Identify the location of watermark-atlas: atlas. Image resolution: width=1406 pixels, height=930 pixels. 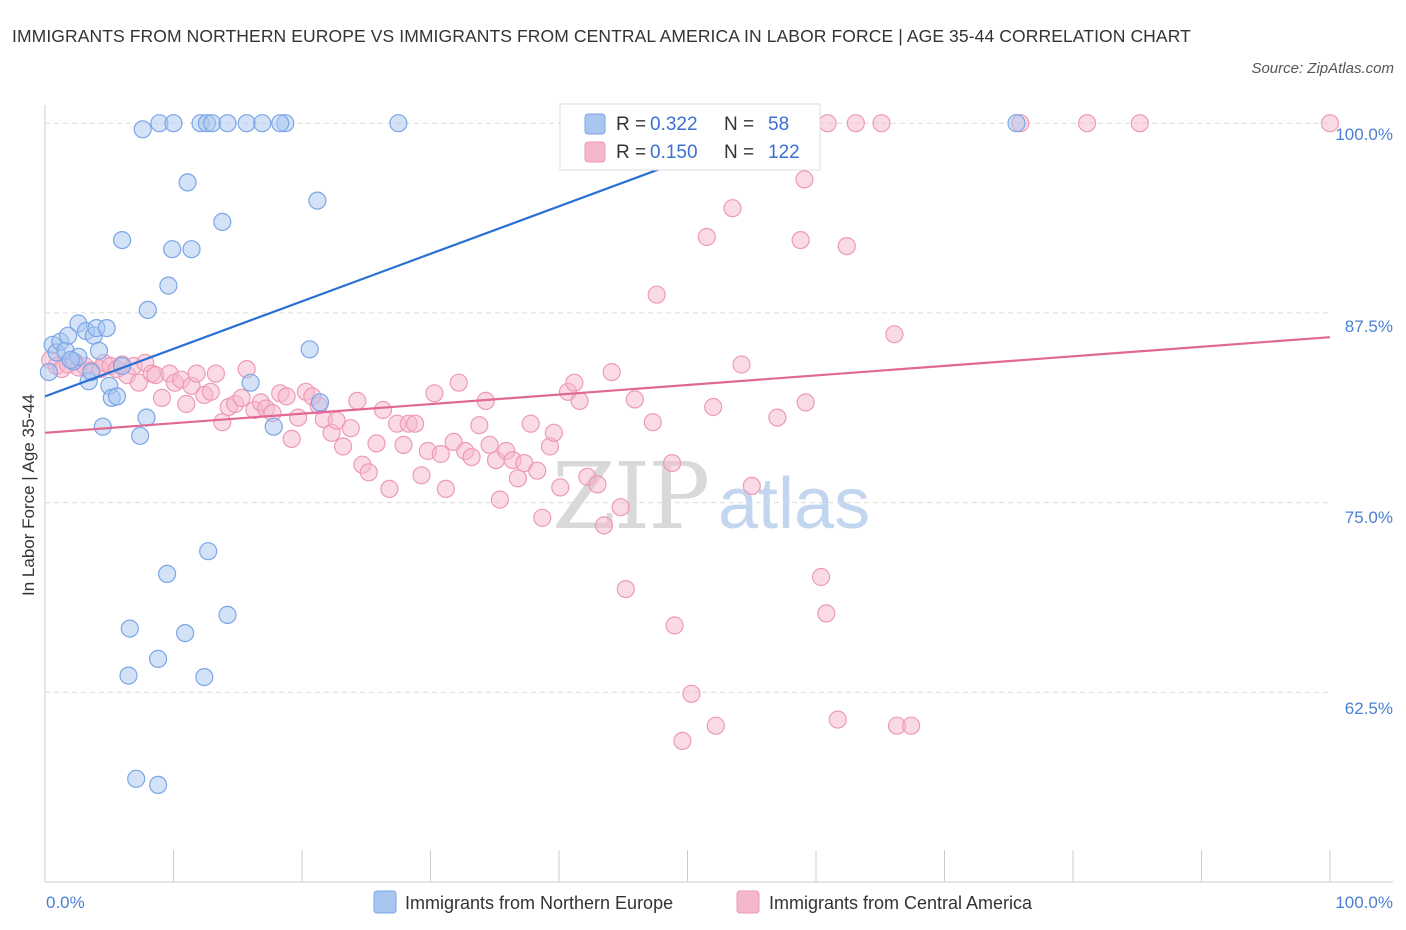
(794, 504).